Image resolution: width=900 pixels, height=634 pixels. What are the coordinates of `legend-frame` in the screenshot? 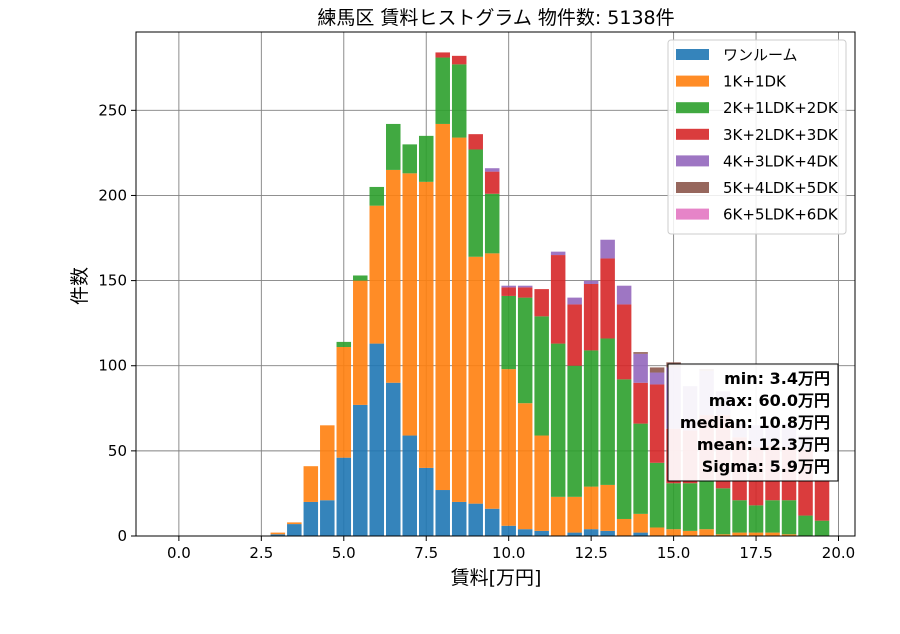 It's located at (757, 137).